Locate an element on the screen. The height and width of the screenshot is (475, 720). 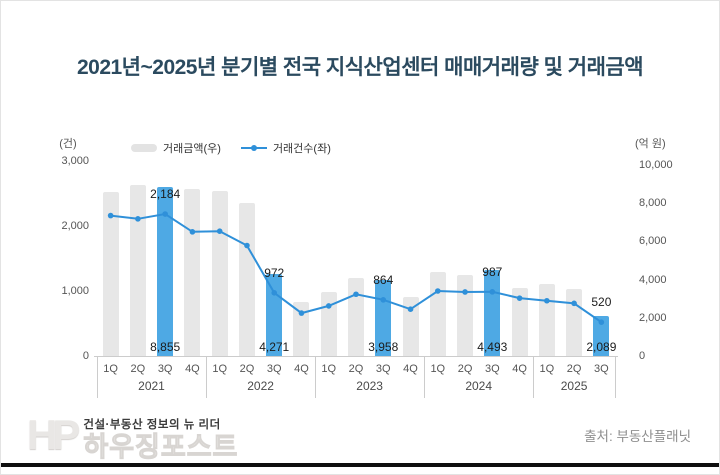
left-axis-tick: 1,000 is located at coordinates (75, 291).